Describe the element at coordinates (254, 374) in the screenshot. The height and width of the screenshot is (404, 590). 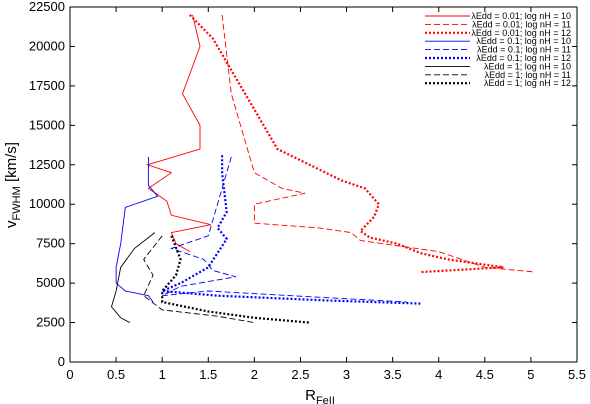
I see `x-tick-label: 2` at that location.